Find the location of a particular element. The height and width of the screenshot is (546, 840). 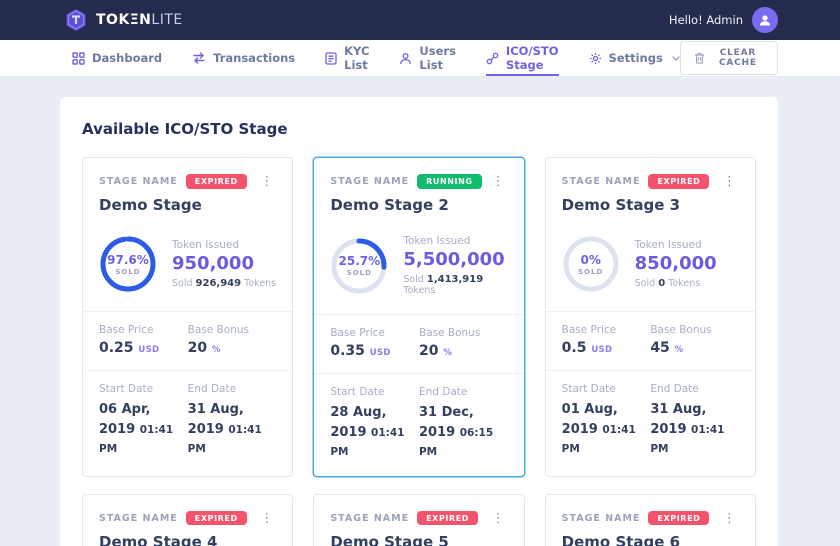

user-avatar is located at coordinates (765, 20).